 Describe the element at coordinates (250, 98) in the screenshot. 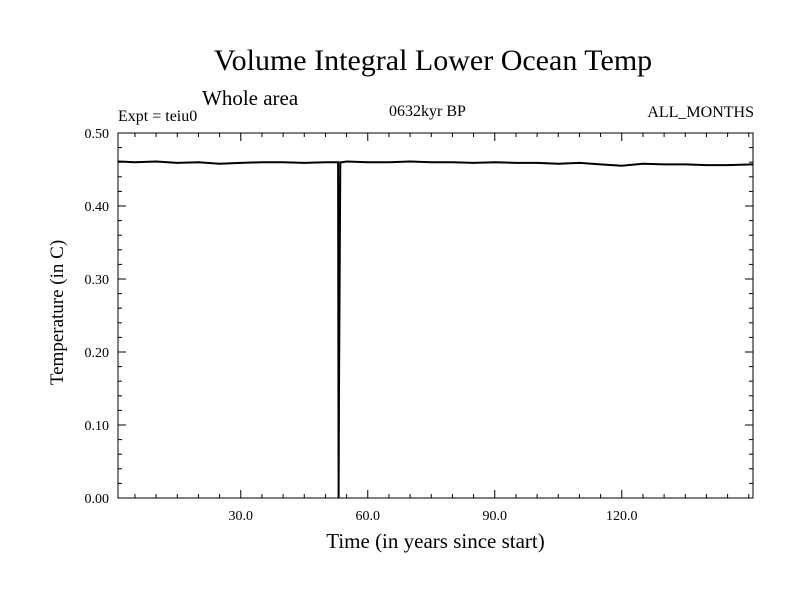

I see `chart-subtitle: Whole area` at that location.